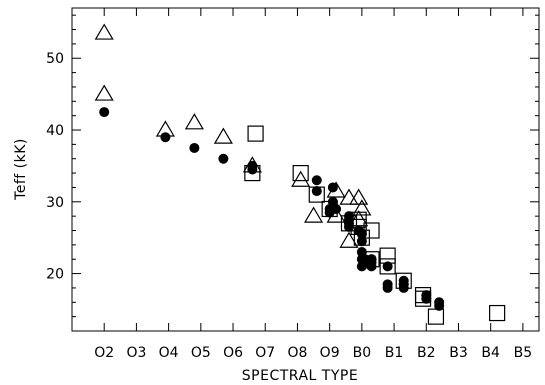 This screenshot has height=385, width=545. Describe the element at coordinates (55, 203) in the screenshot. I see `y-tick-label: 30` at that location.